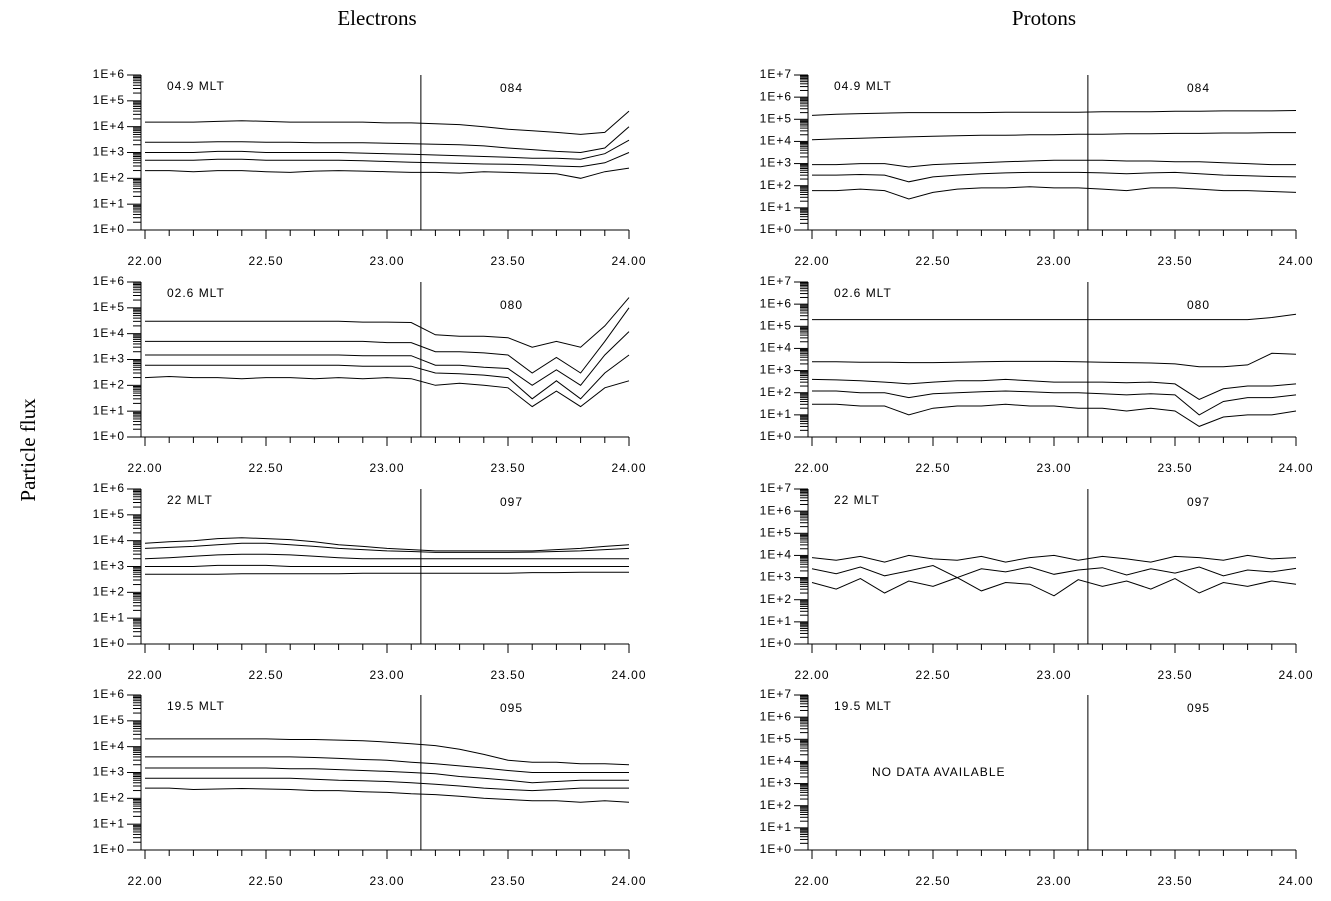 The height and width of the screenshot is (901, 1331). What do you see at coordinates (857, 500) in the screenshot?
I see `mlt-label: 22 MLT` at bounding box center [857, 500].